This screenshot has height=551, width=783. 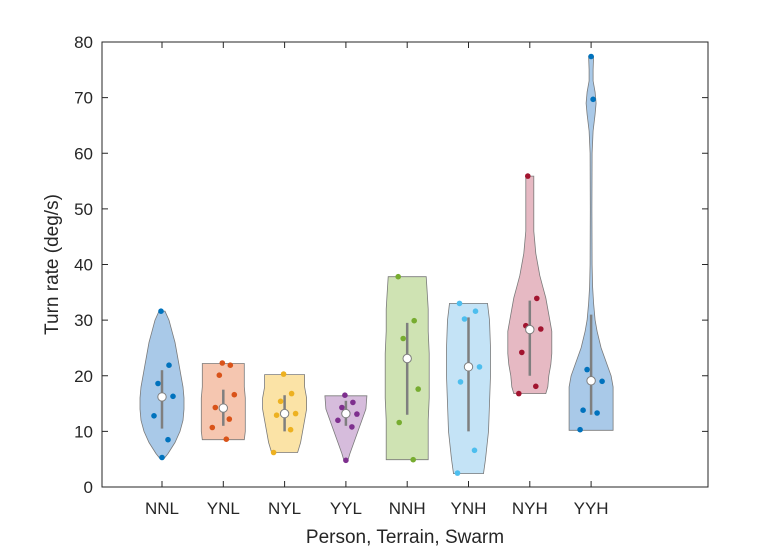 I want to click on x-axis-title: Person, Terrain, Swarm, so click(x=405, y=537).